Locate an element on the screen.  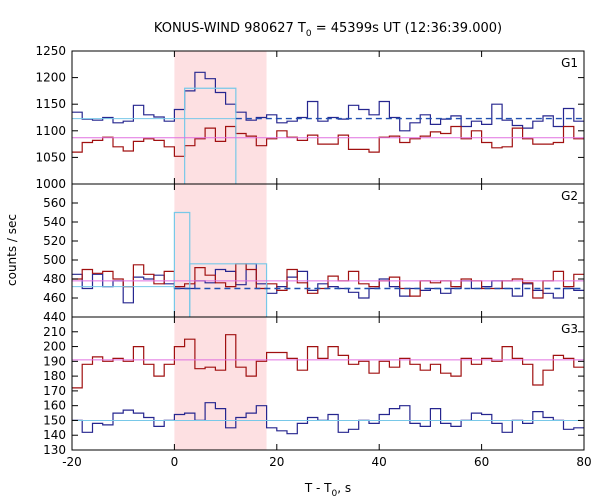
y-tick-label: 180 is located at coordinates (54, 376).